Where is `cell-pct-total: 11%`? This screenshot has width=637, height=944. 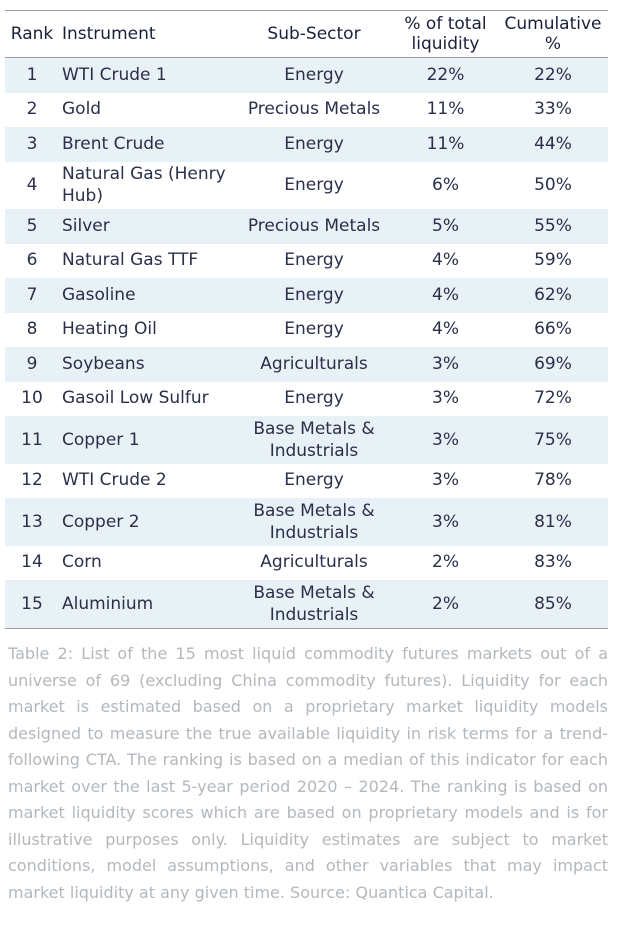 cell-pct-total: 11% is located at coordinates (445, 143).